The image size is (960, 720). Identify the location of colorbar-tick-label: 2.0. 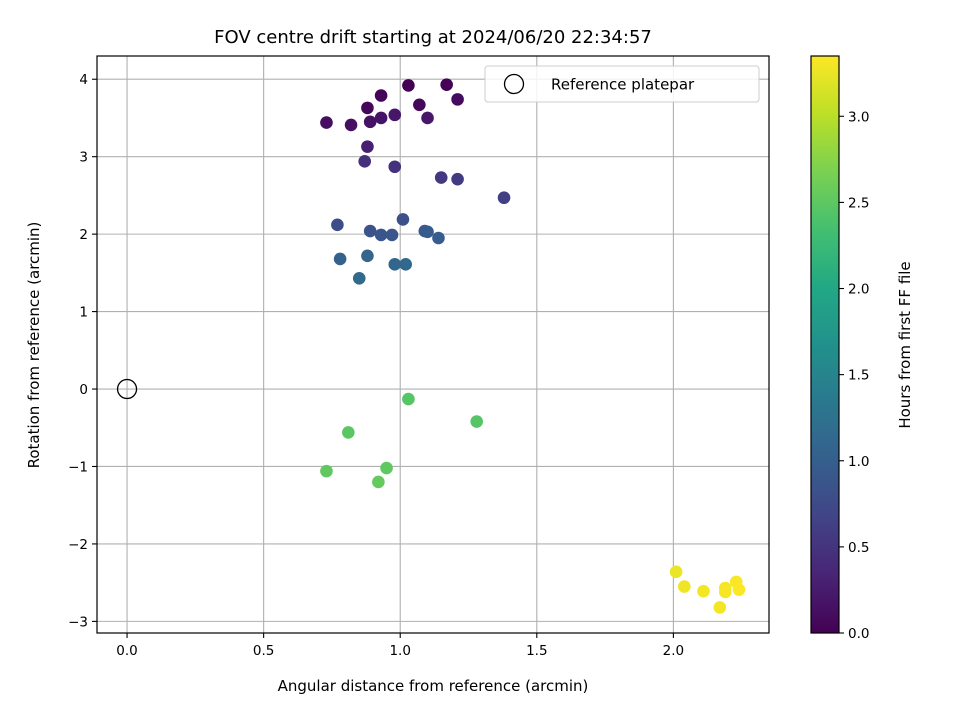
(858, 290).